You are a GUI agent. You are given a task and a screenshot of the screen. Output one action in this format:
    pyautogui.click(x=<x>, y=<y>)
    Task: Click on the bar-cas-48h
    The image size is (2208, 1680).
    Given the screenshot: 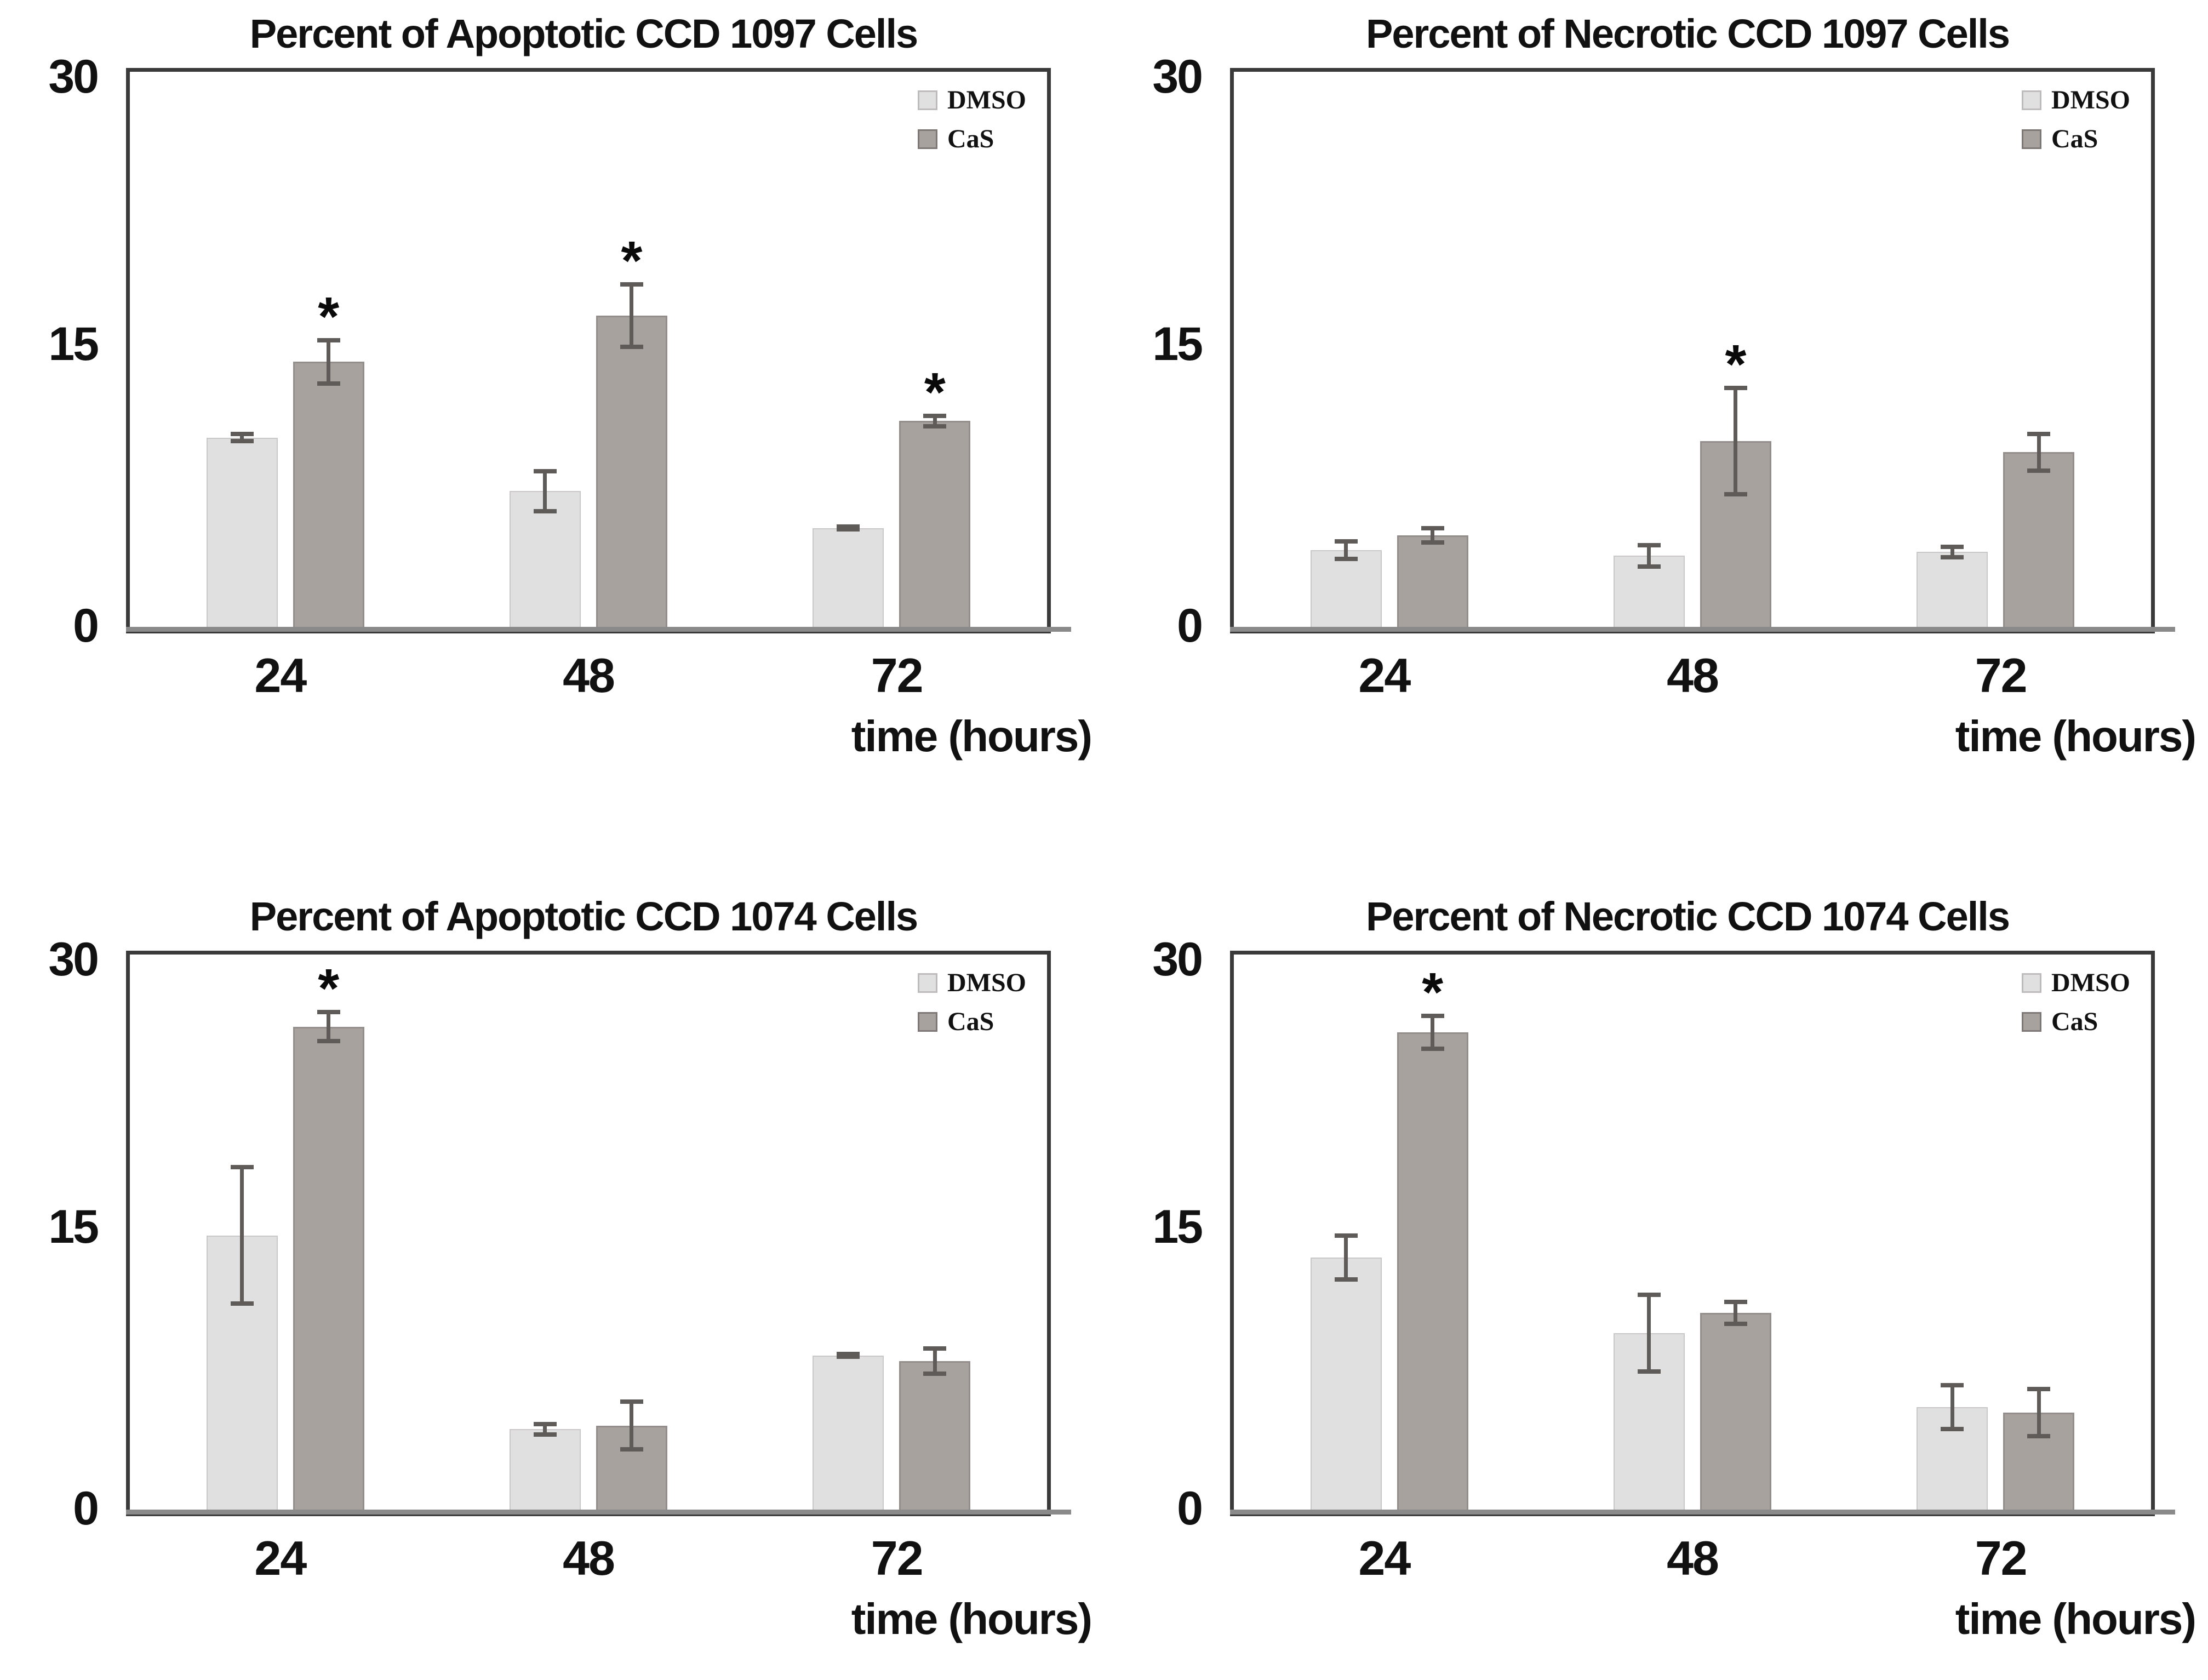 What is the action you would take?
    pyautogui.click(x=631, y=473)
    